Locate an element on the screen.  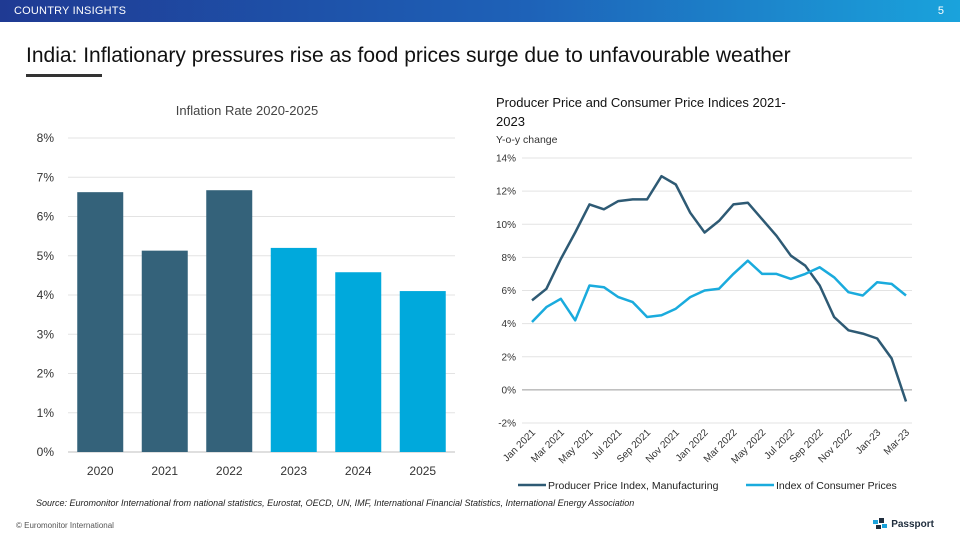
line-y-tick-label: 0% is located at coordinates (509, 390).